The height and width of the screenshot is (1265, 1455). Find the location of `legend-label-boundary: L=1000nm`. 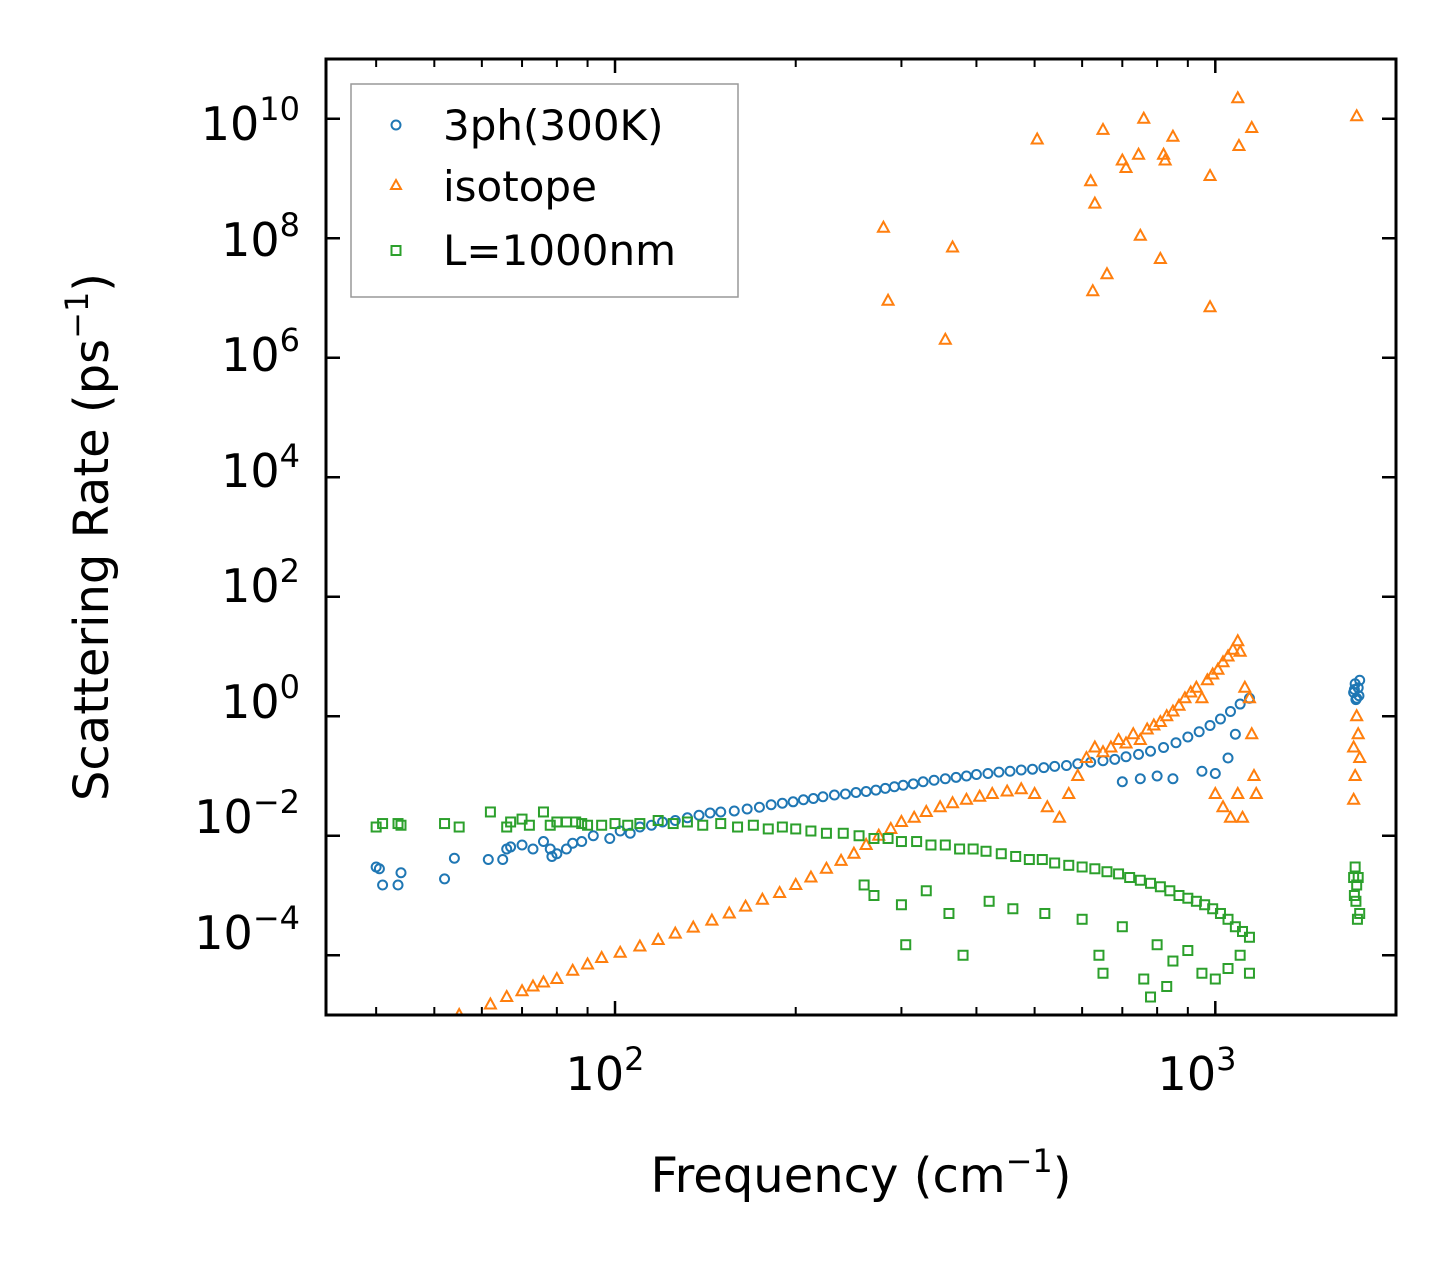

legend-label-boundary: L=1000nm is located at coordinates (559, 250).